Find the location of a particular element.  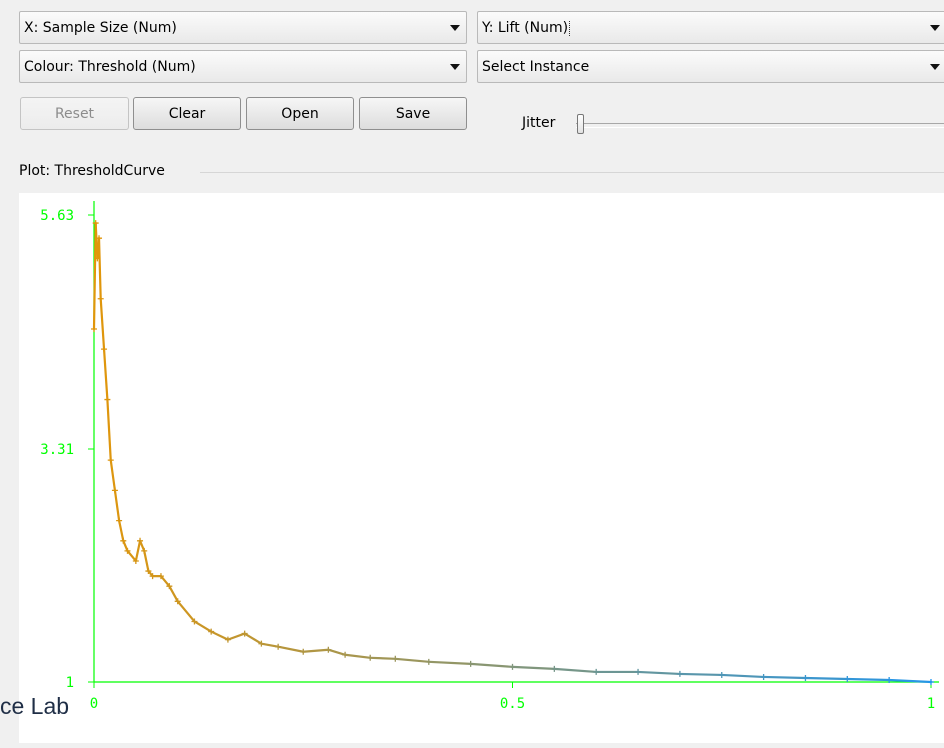

instance-select-label: Select Instance is located at coordinates (536, 66).